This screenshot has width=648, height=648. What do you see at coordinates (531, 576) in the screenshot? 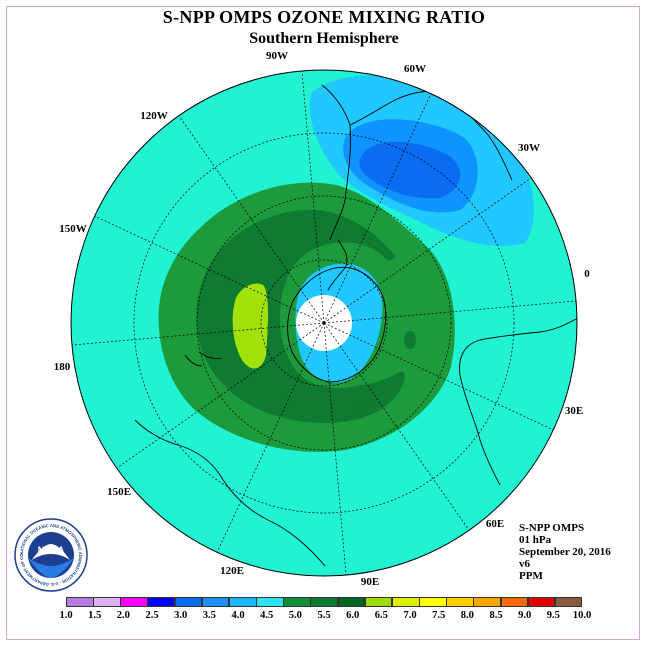
I see `info-units: PPM` at bounding box center [531, 576].